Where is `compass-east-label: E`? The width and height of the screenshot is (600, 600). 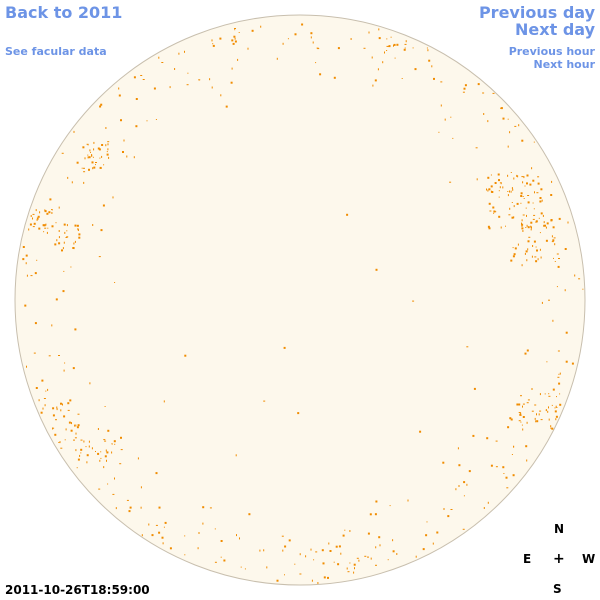
compass-east-label: E is located at coordinates (527, 559).